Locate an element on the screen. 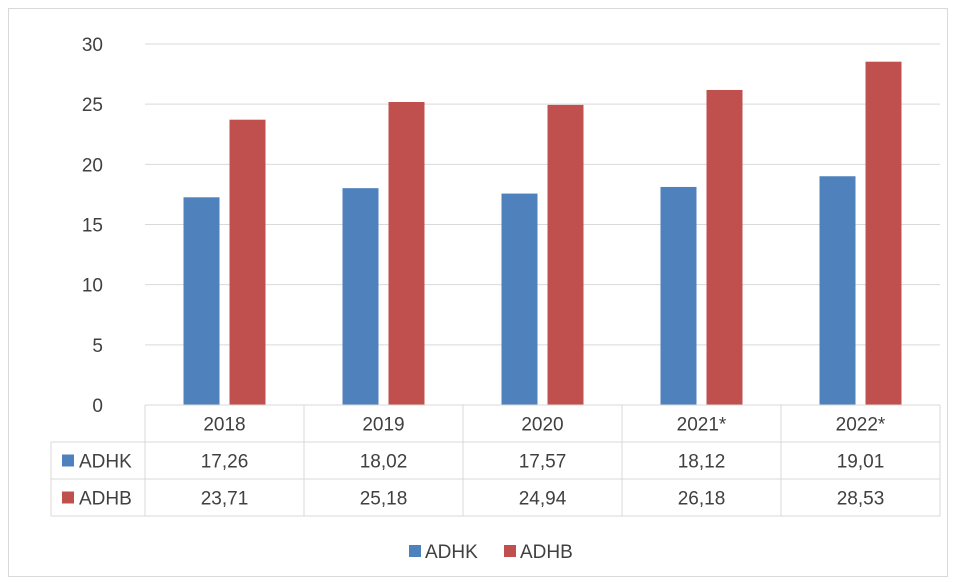 The width and height of the screenshot is (956, 583). data-value-label: 18,12 is located at coordinates (702, 462).